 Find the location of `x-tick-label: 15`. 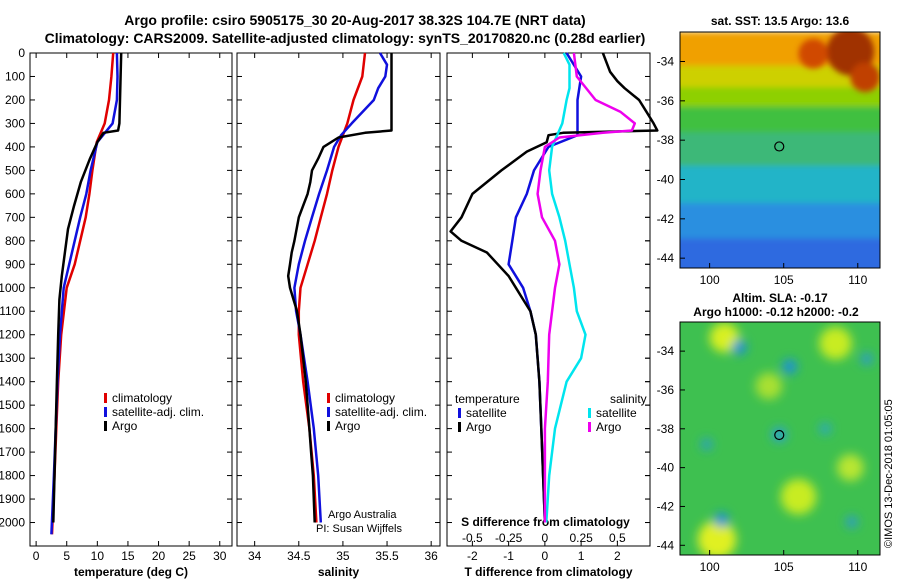

x-tick-label: 15 is located at coordinates (128, 556).